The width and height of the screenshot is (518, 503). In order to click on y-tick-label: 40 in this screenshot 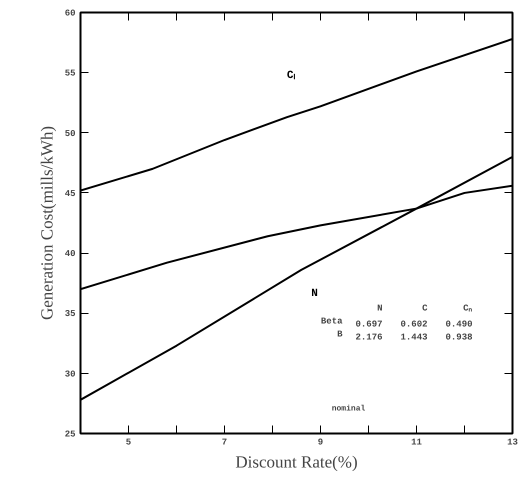, I will do `click(70, 254)`.